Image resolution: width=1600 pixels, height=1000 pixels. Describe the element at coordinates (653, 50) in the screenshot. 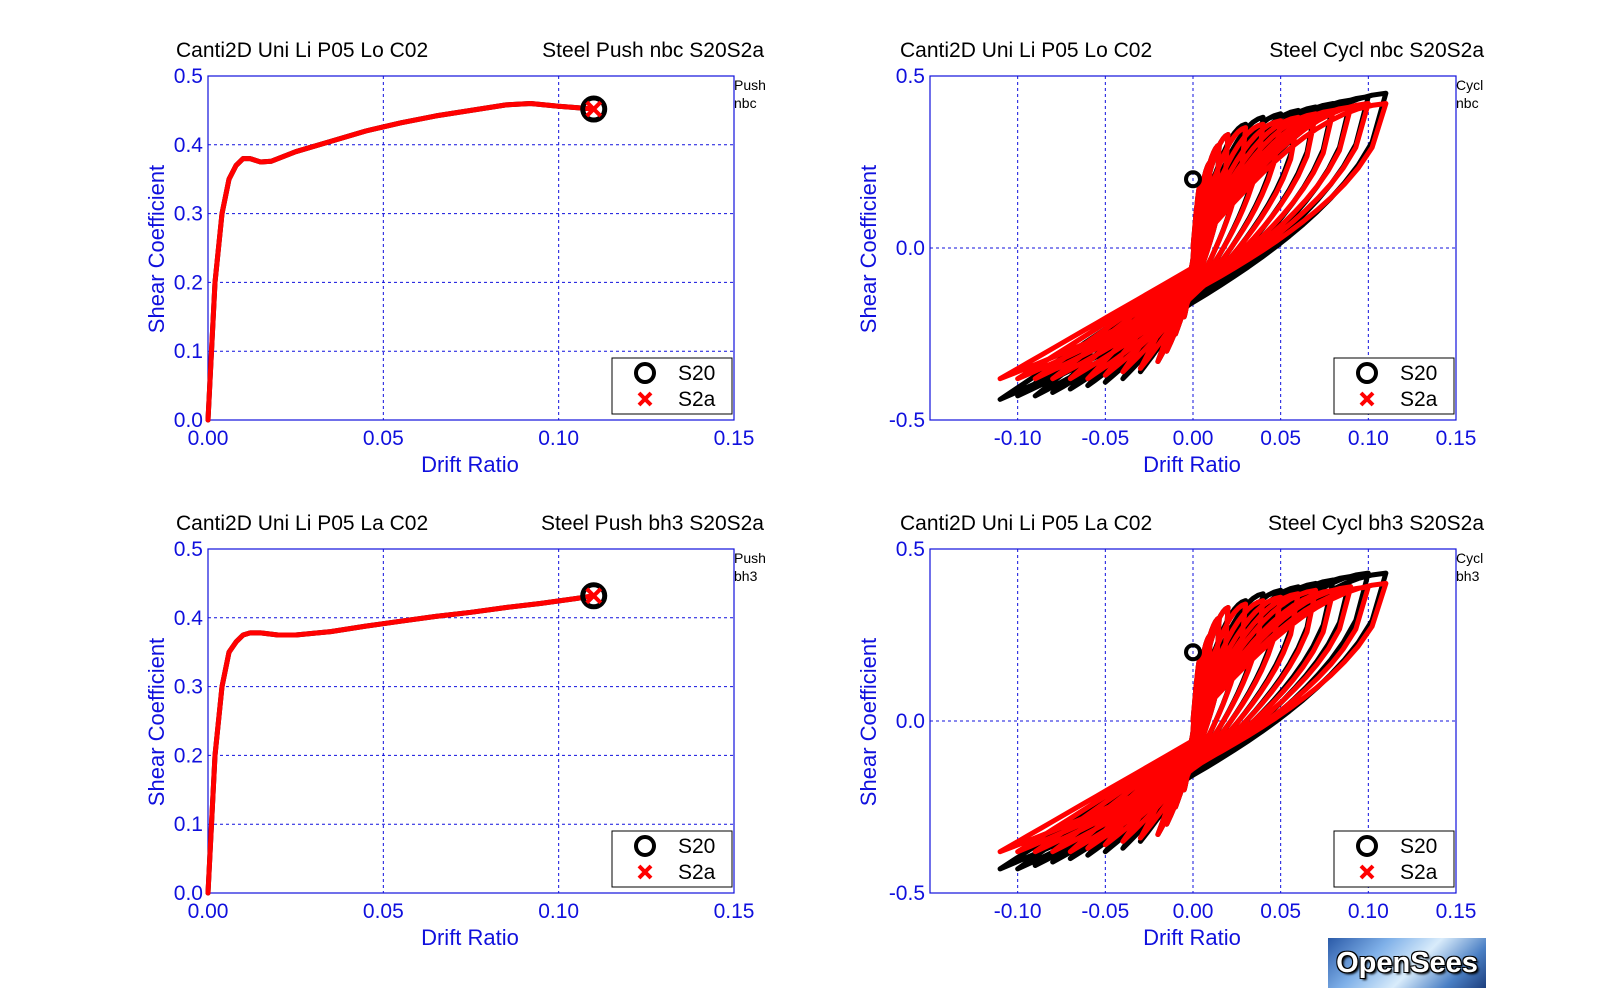

I see `chart-title-right: Steel Push nbc S20S2a` at that location.